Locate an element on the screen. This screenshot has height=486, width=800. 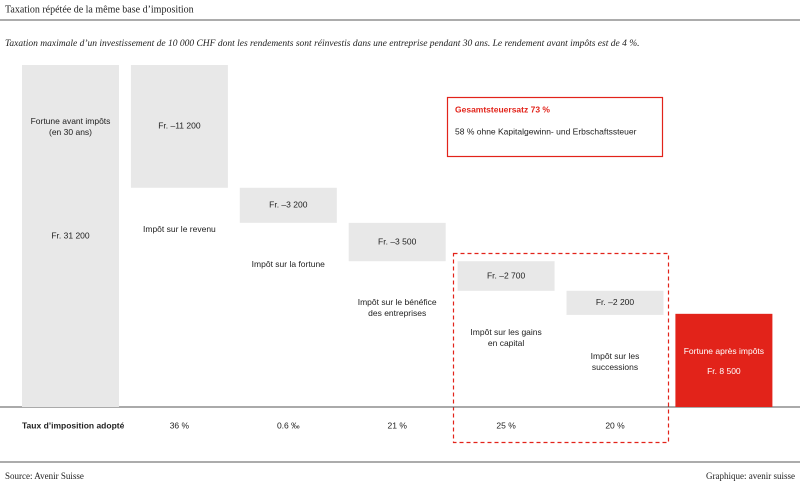
rate-label: 20 % is located at coordinates (615, 425).